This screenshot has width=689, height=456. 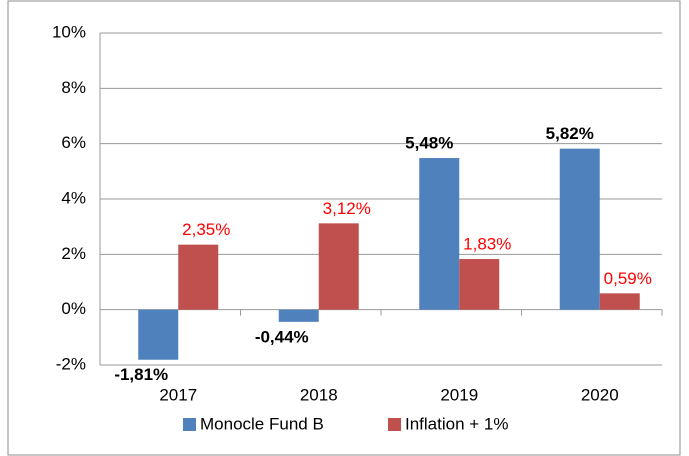 What do you see at coordinates (570, 133) in the screenshot?
I see `data-label: 5,82%` at bounding box center [570, 133].